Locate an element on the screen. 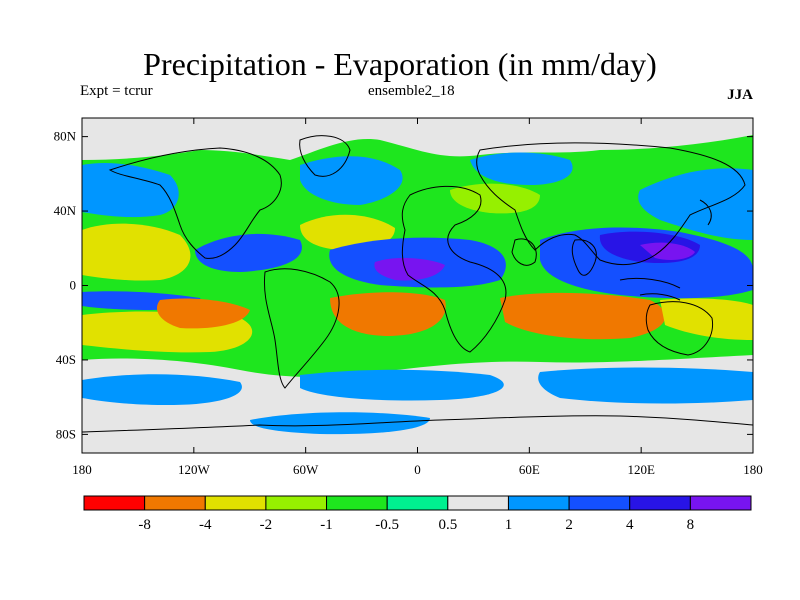 The width and height of the screenshot is (800, 600). ne-pacific-yellow is located at coordinates (136, 252).